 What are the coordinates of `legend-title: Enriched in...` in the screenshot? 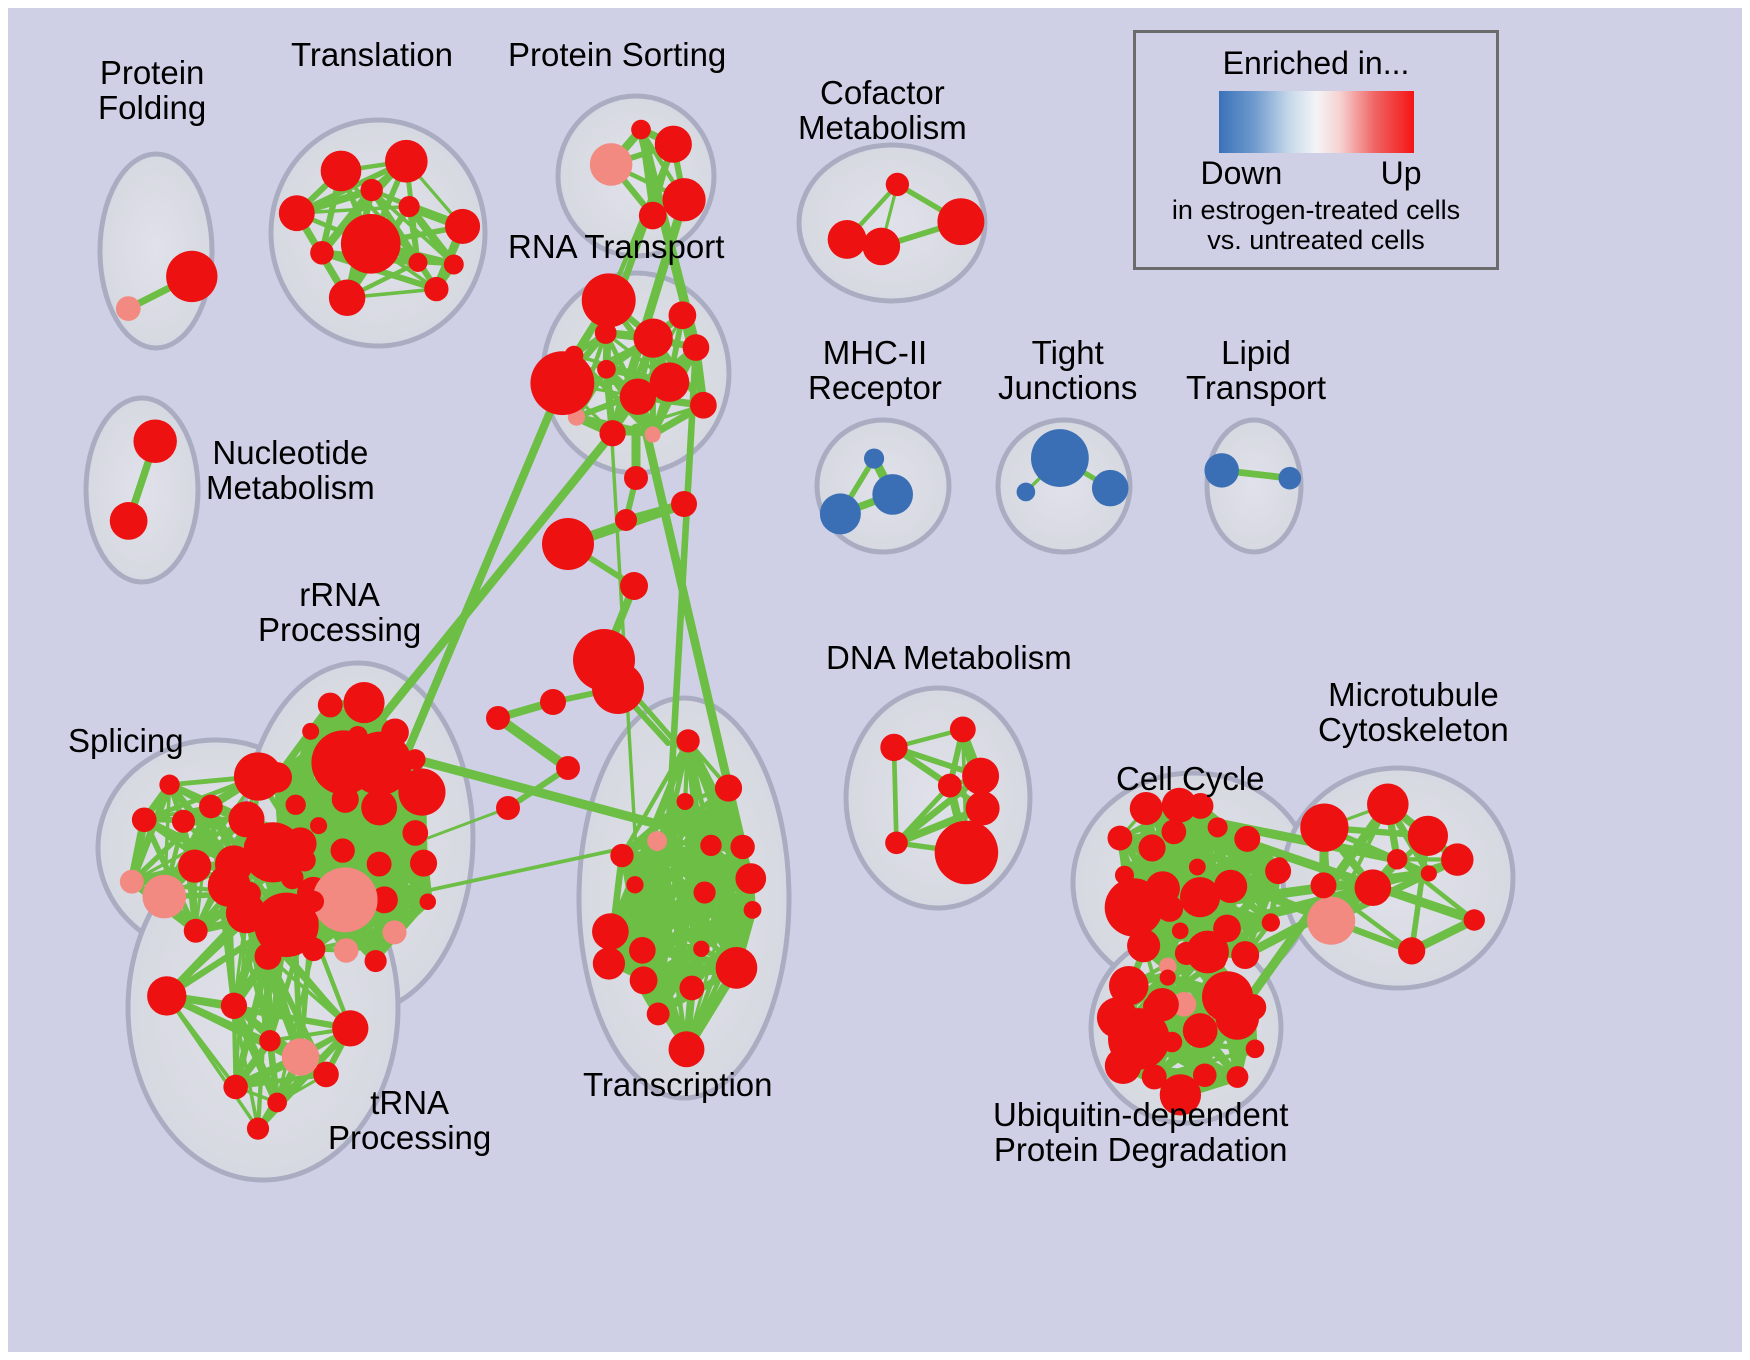 It's located at (1316, 63).